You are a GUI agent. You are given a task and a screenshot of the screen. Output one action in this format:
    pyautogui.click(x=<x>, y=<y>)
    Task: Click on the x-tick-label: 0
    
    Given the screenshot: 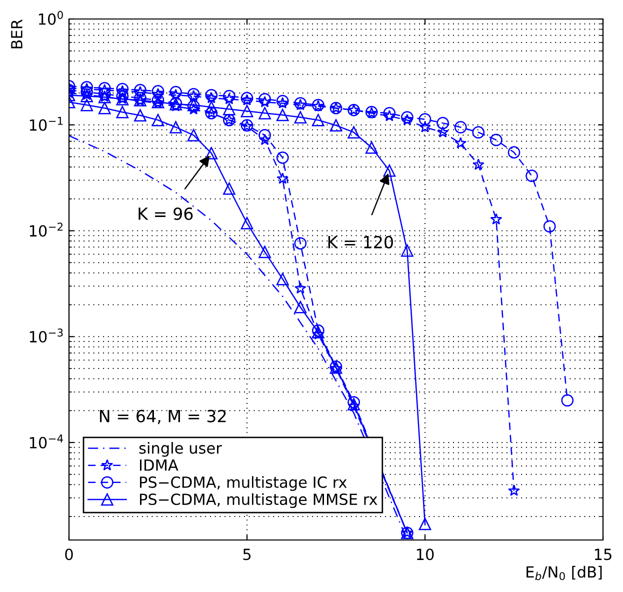 What is the action you would take?
    pyautogui.click(x=69, y=554)
    